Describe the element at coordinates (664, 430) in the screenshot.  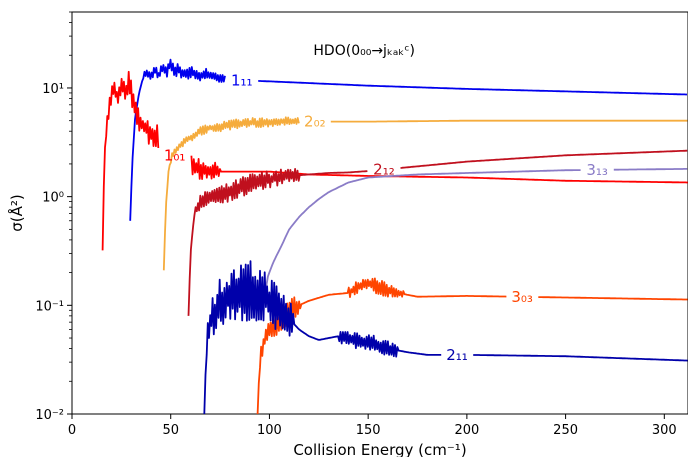
I see `x-tick-label: 300` at that location.